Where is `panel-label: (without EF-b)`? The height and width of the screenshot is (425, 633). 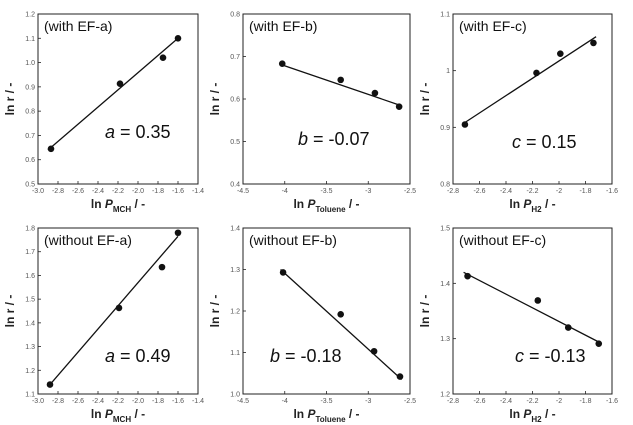
panel-label: (without EF-b) is located at coordinates (293, 240).